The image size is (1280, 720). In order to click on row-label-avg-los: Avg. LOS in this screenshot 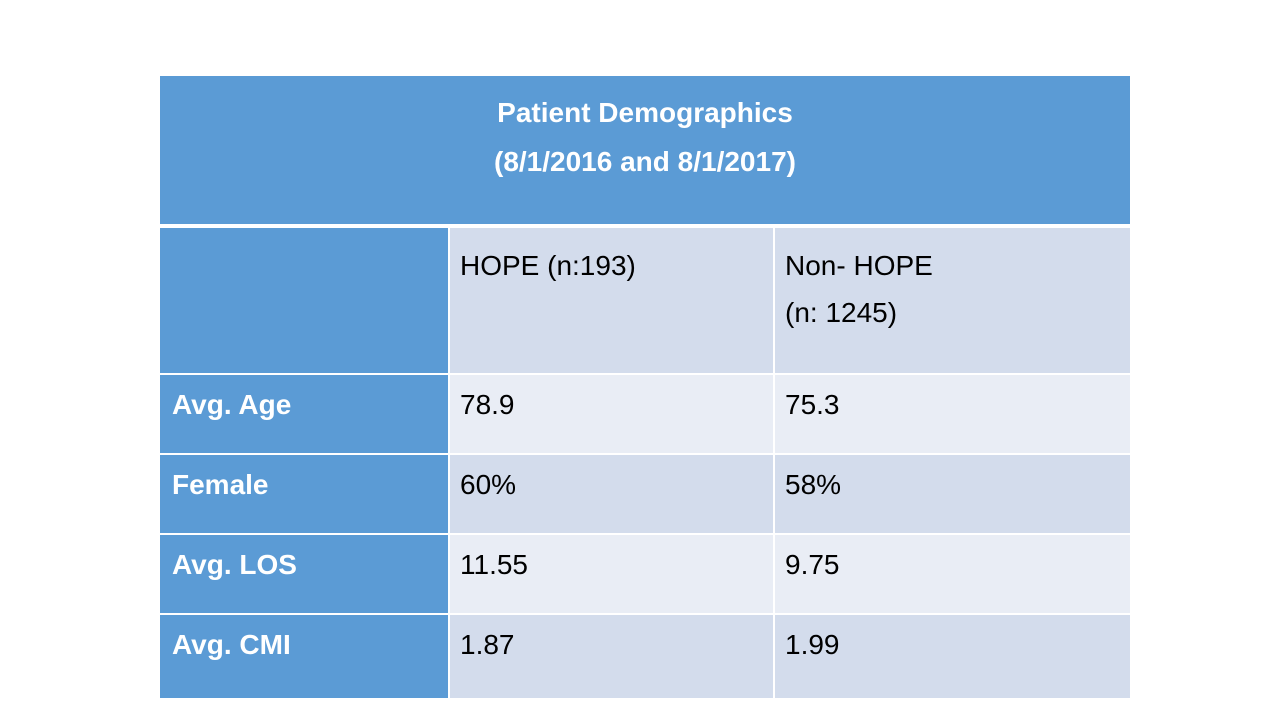, I will do `click(305, 575)`.